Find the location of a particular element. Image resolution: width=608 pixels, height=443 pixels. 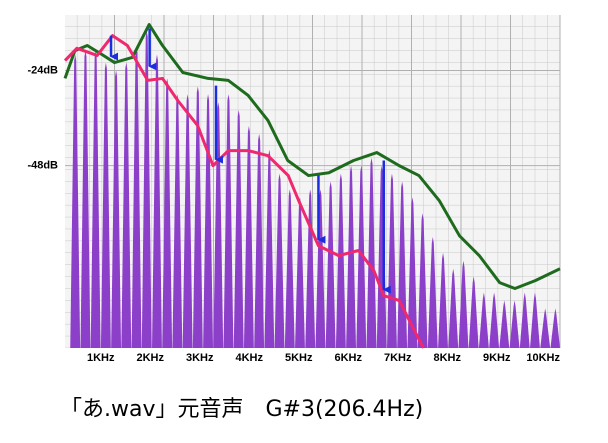

x-tick-label: 6KHz is located at coordinates (348, 358).